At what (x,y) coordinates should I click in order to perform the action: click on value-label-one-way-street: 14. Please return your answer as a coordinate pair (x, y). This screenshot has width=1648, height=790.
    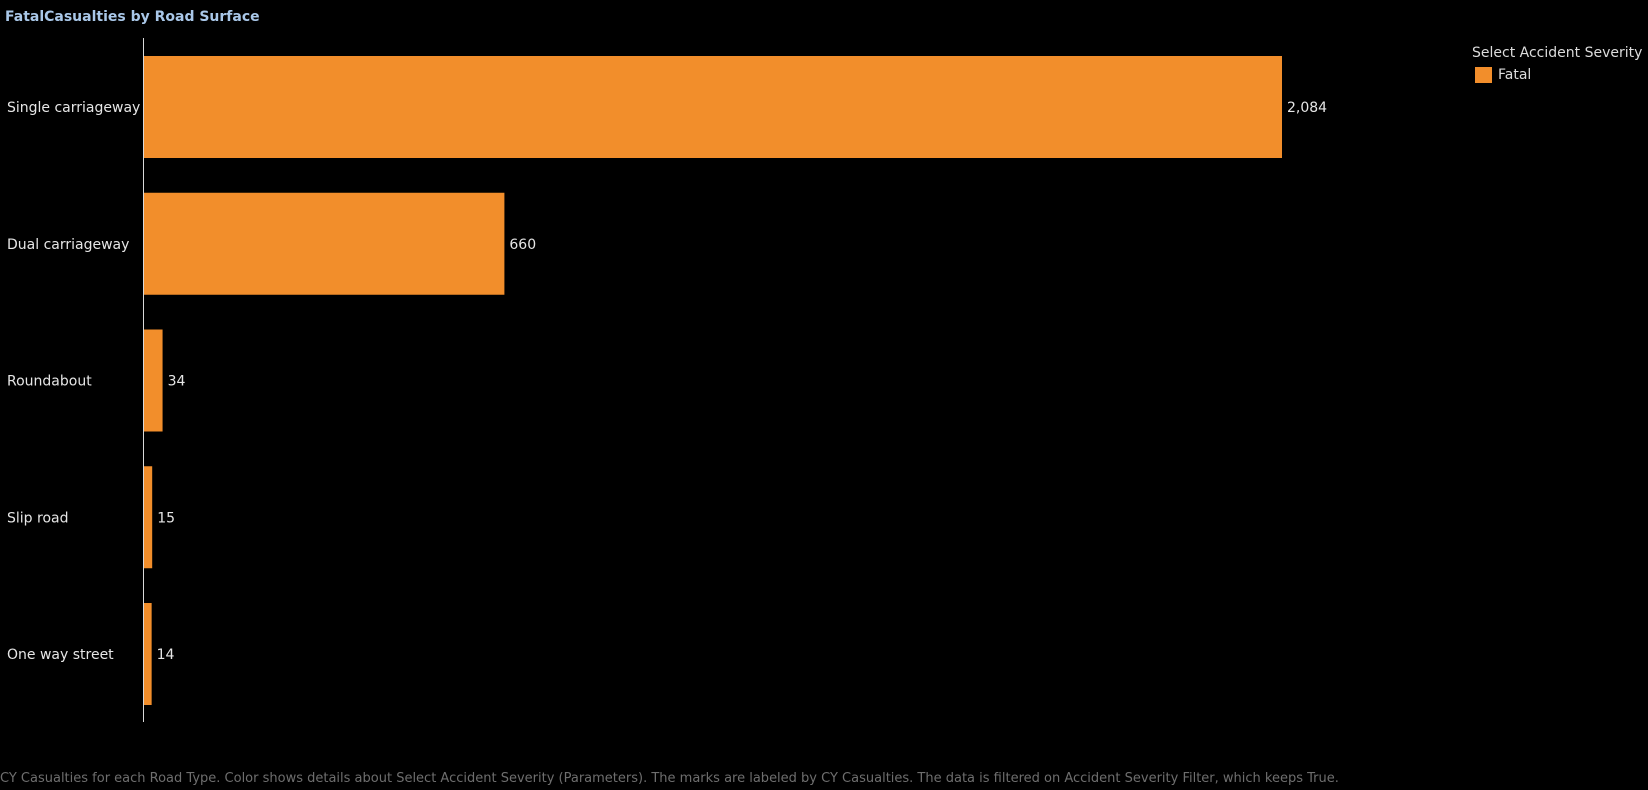
    Looking at the image, I should click on (166, 655).